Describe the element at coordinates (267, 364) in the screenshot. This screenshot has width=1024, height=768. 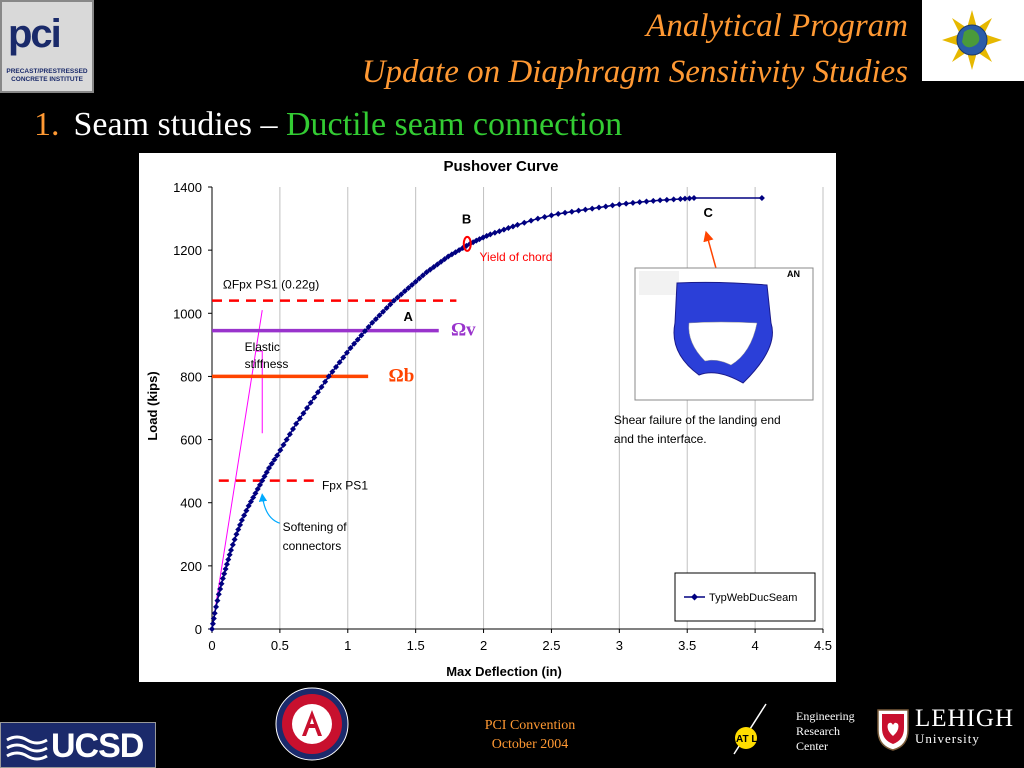
I see `elastic-stiffness-line2: stiffness` at that location.